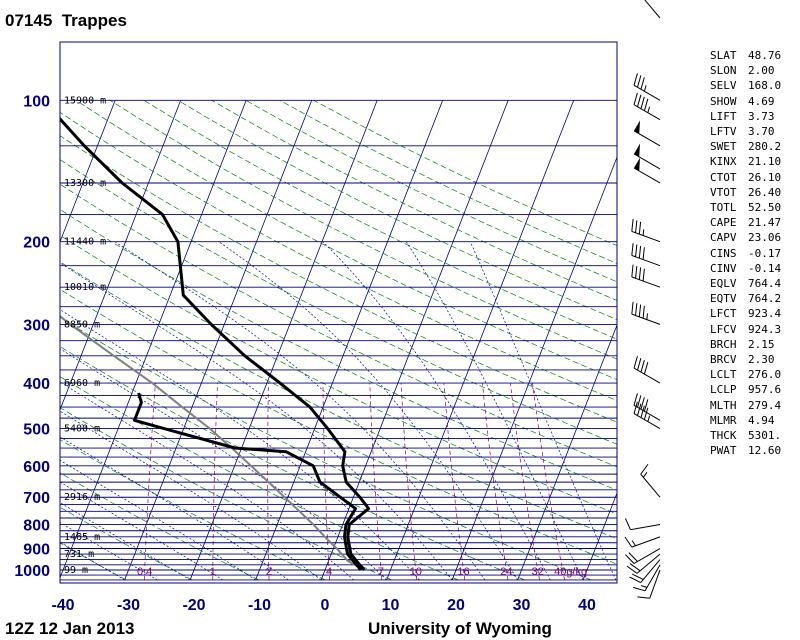 Image resolution: width=800 pixels, height=640 pixels. Describe the element at coordinates (765, 162) in the screenshot. I see `index-value: 21.10` at that location.